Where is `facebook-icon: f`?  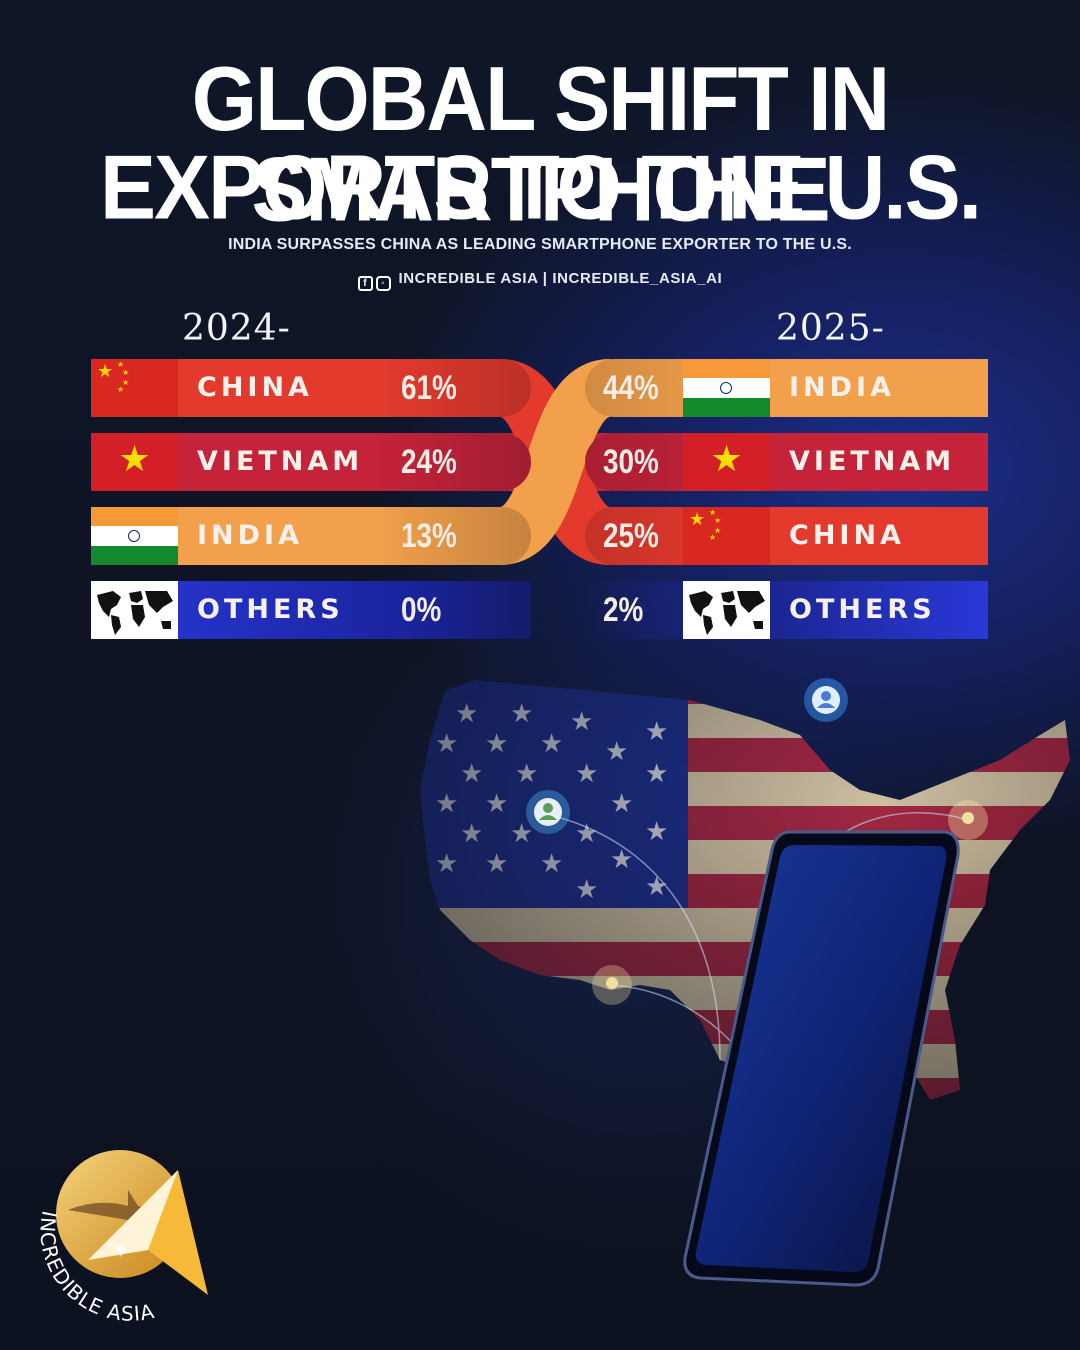
facebook-icon: f is located at coordinates (365, 283).